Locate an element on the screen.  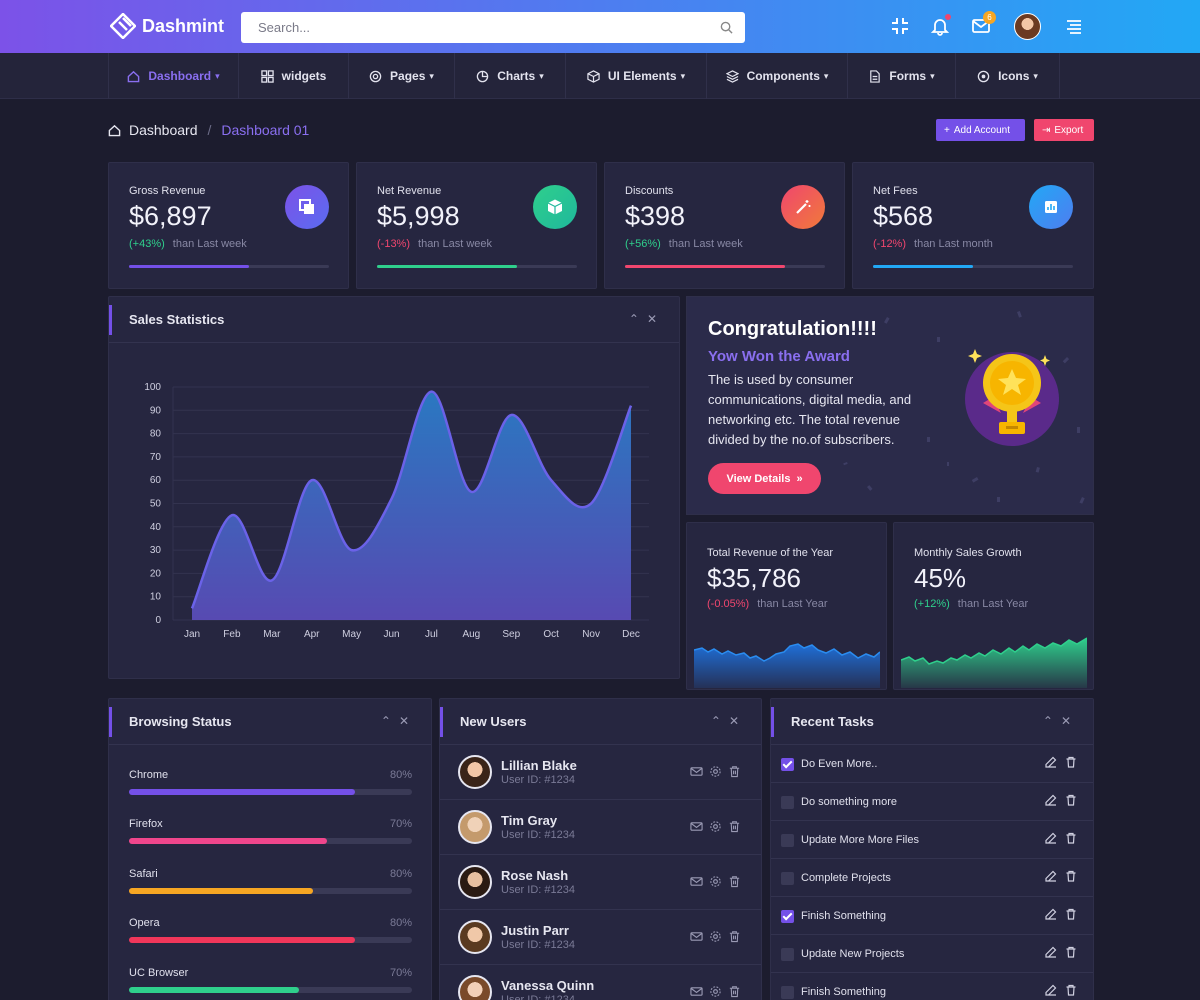
bell-icon is located at coordinates (940, 26).